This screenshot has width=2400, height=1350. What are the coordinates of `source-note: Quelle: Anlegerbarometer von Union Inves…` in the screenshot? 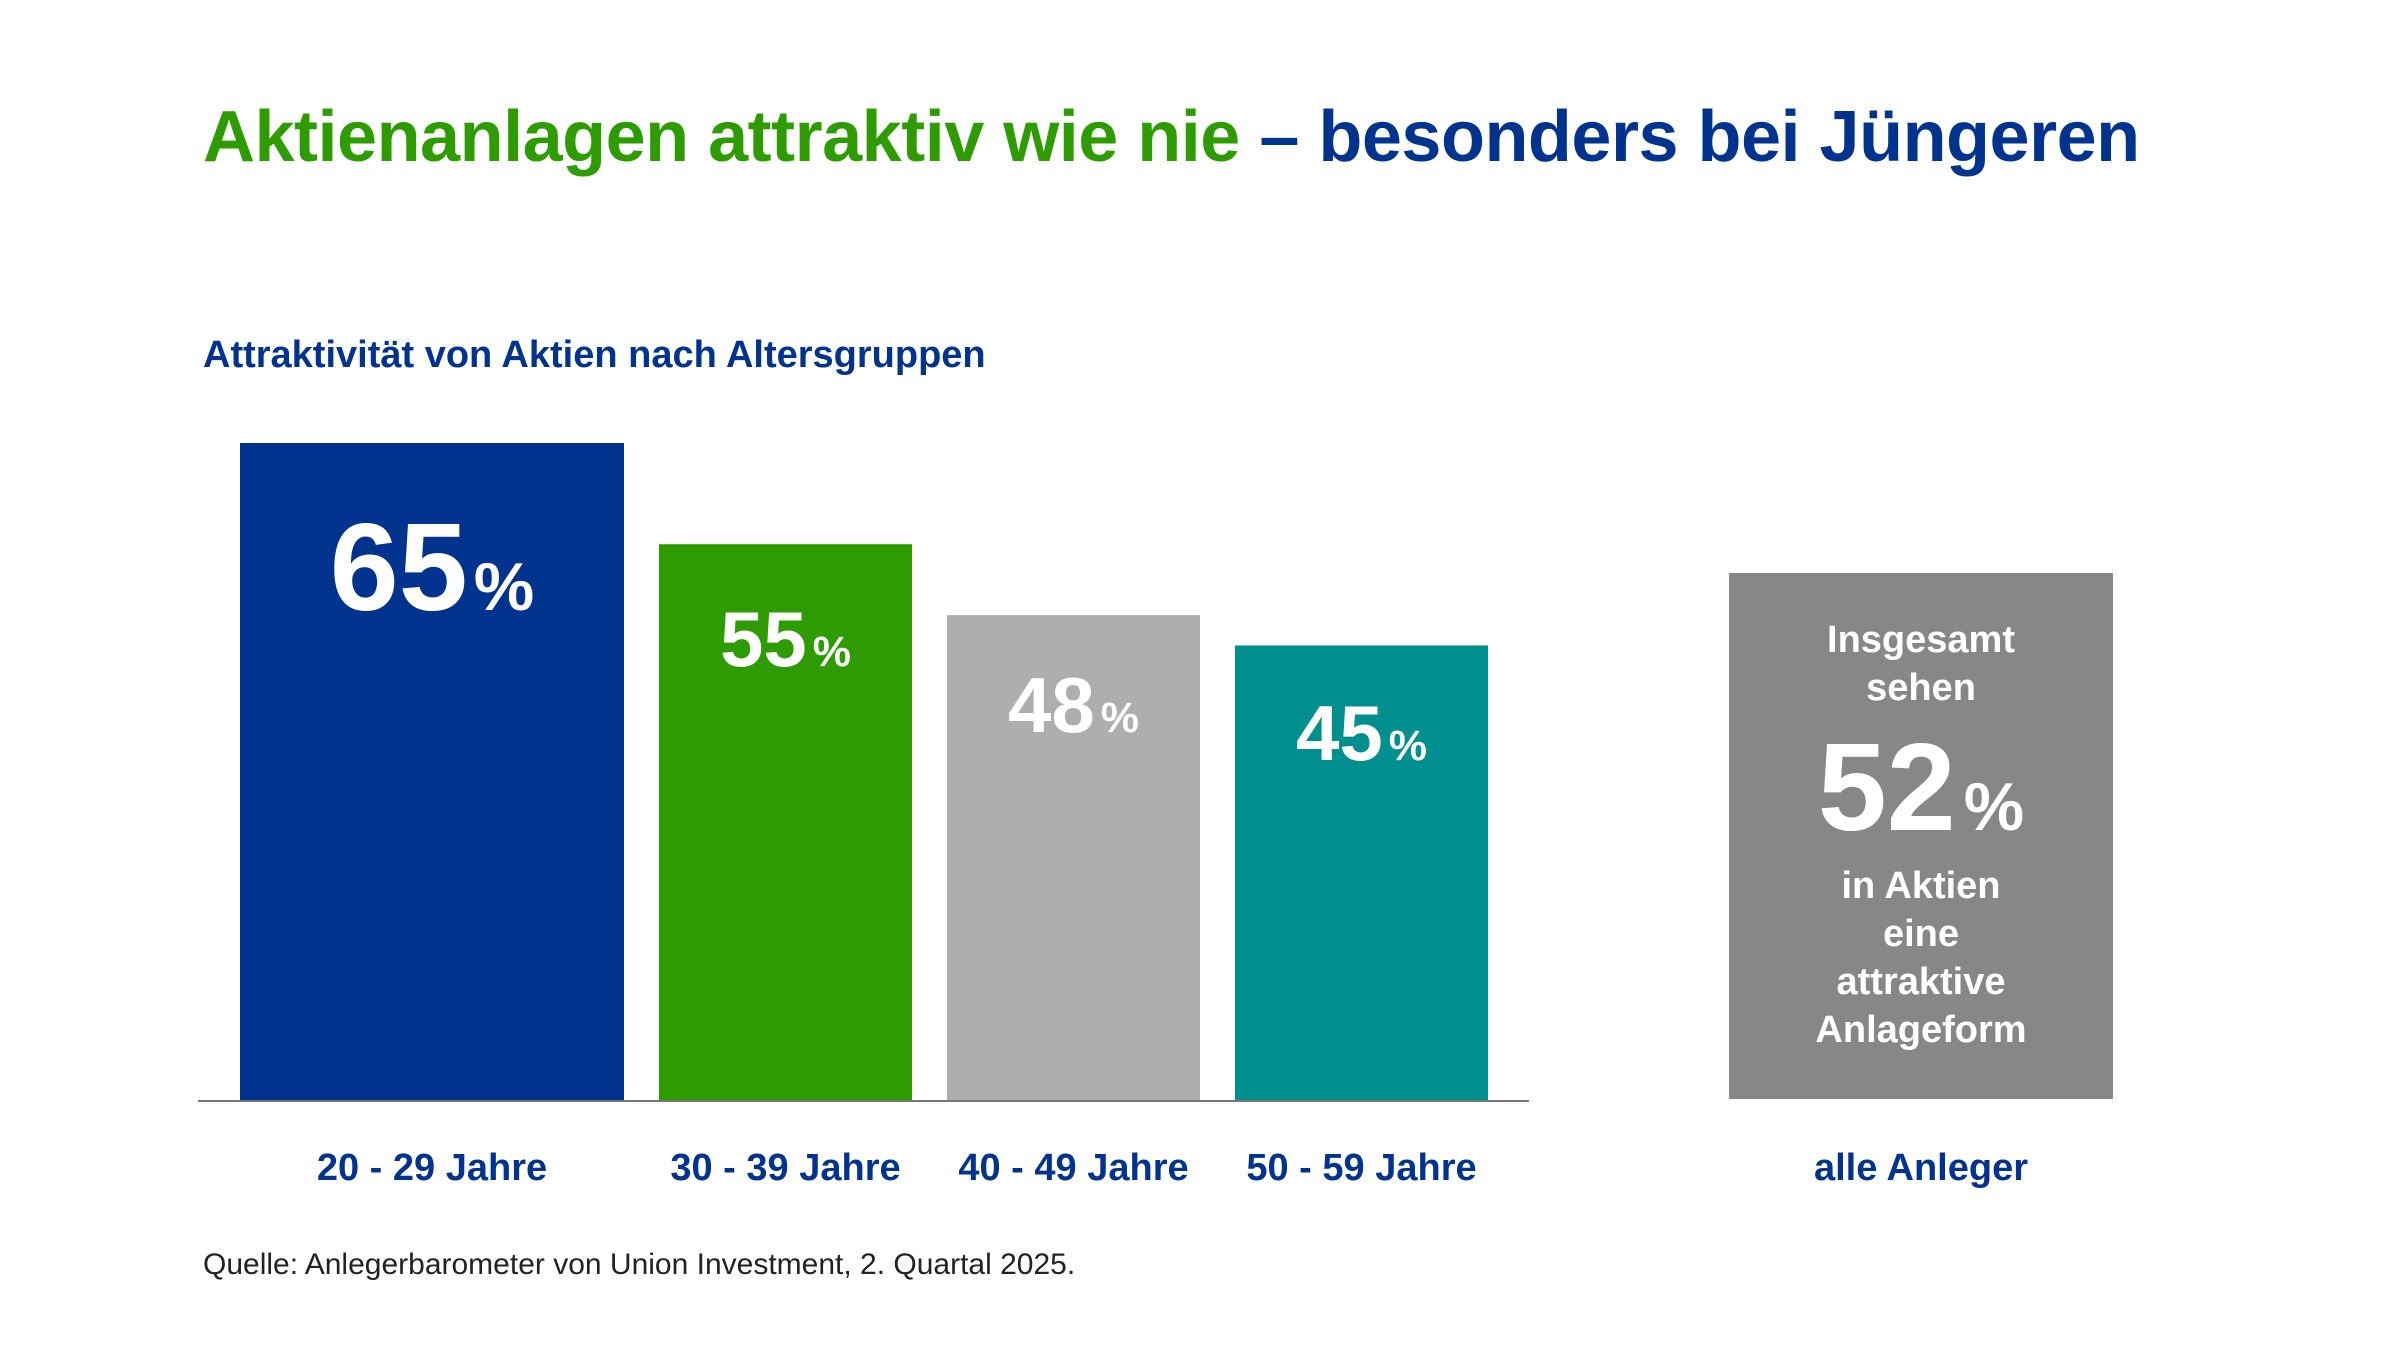 It's located at (639, 1264).